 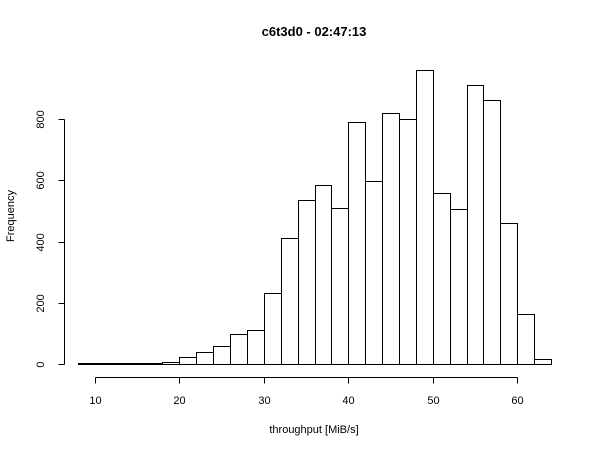 I want to click on y-tick-label: 400, so click(x=41, y=242).